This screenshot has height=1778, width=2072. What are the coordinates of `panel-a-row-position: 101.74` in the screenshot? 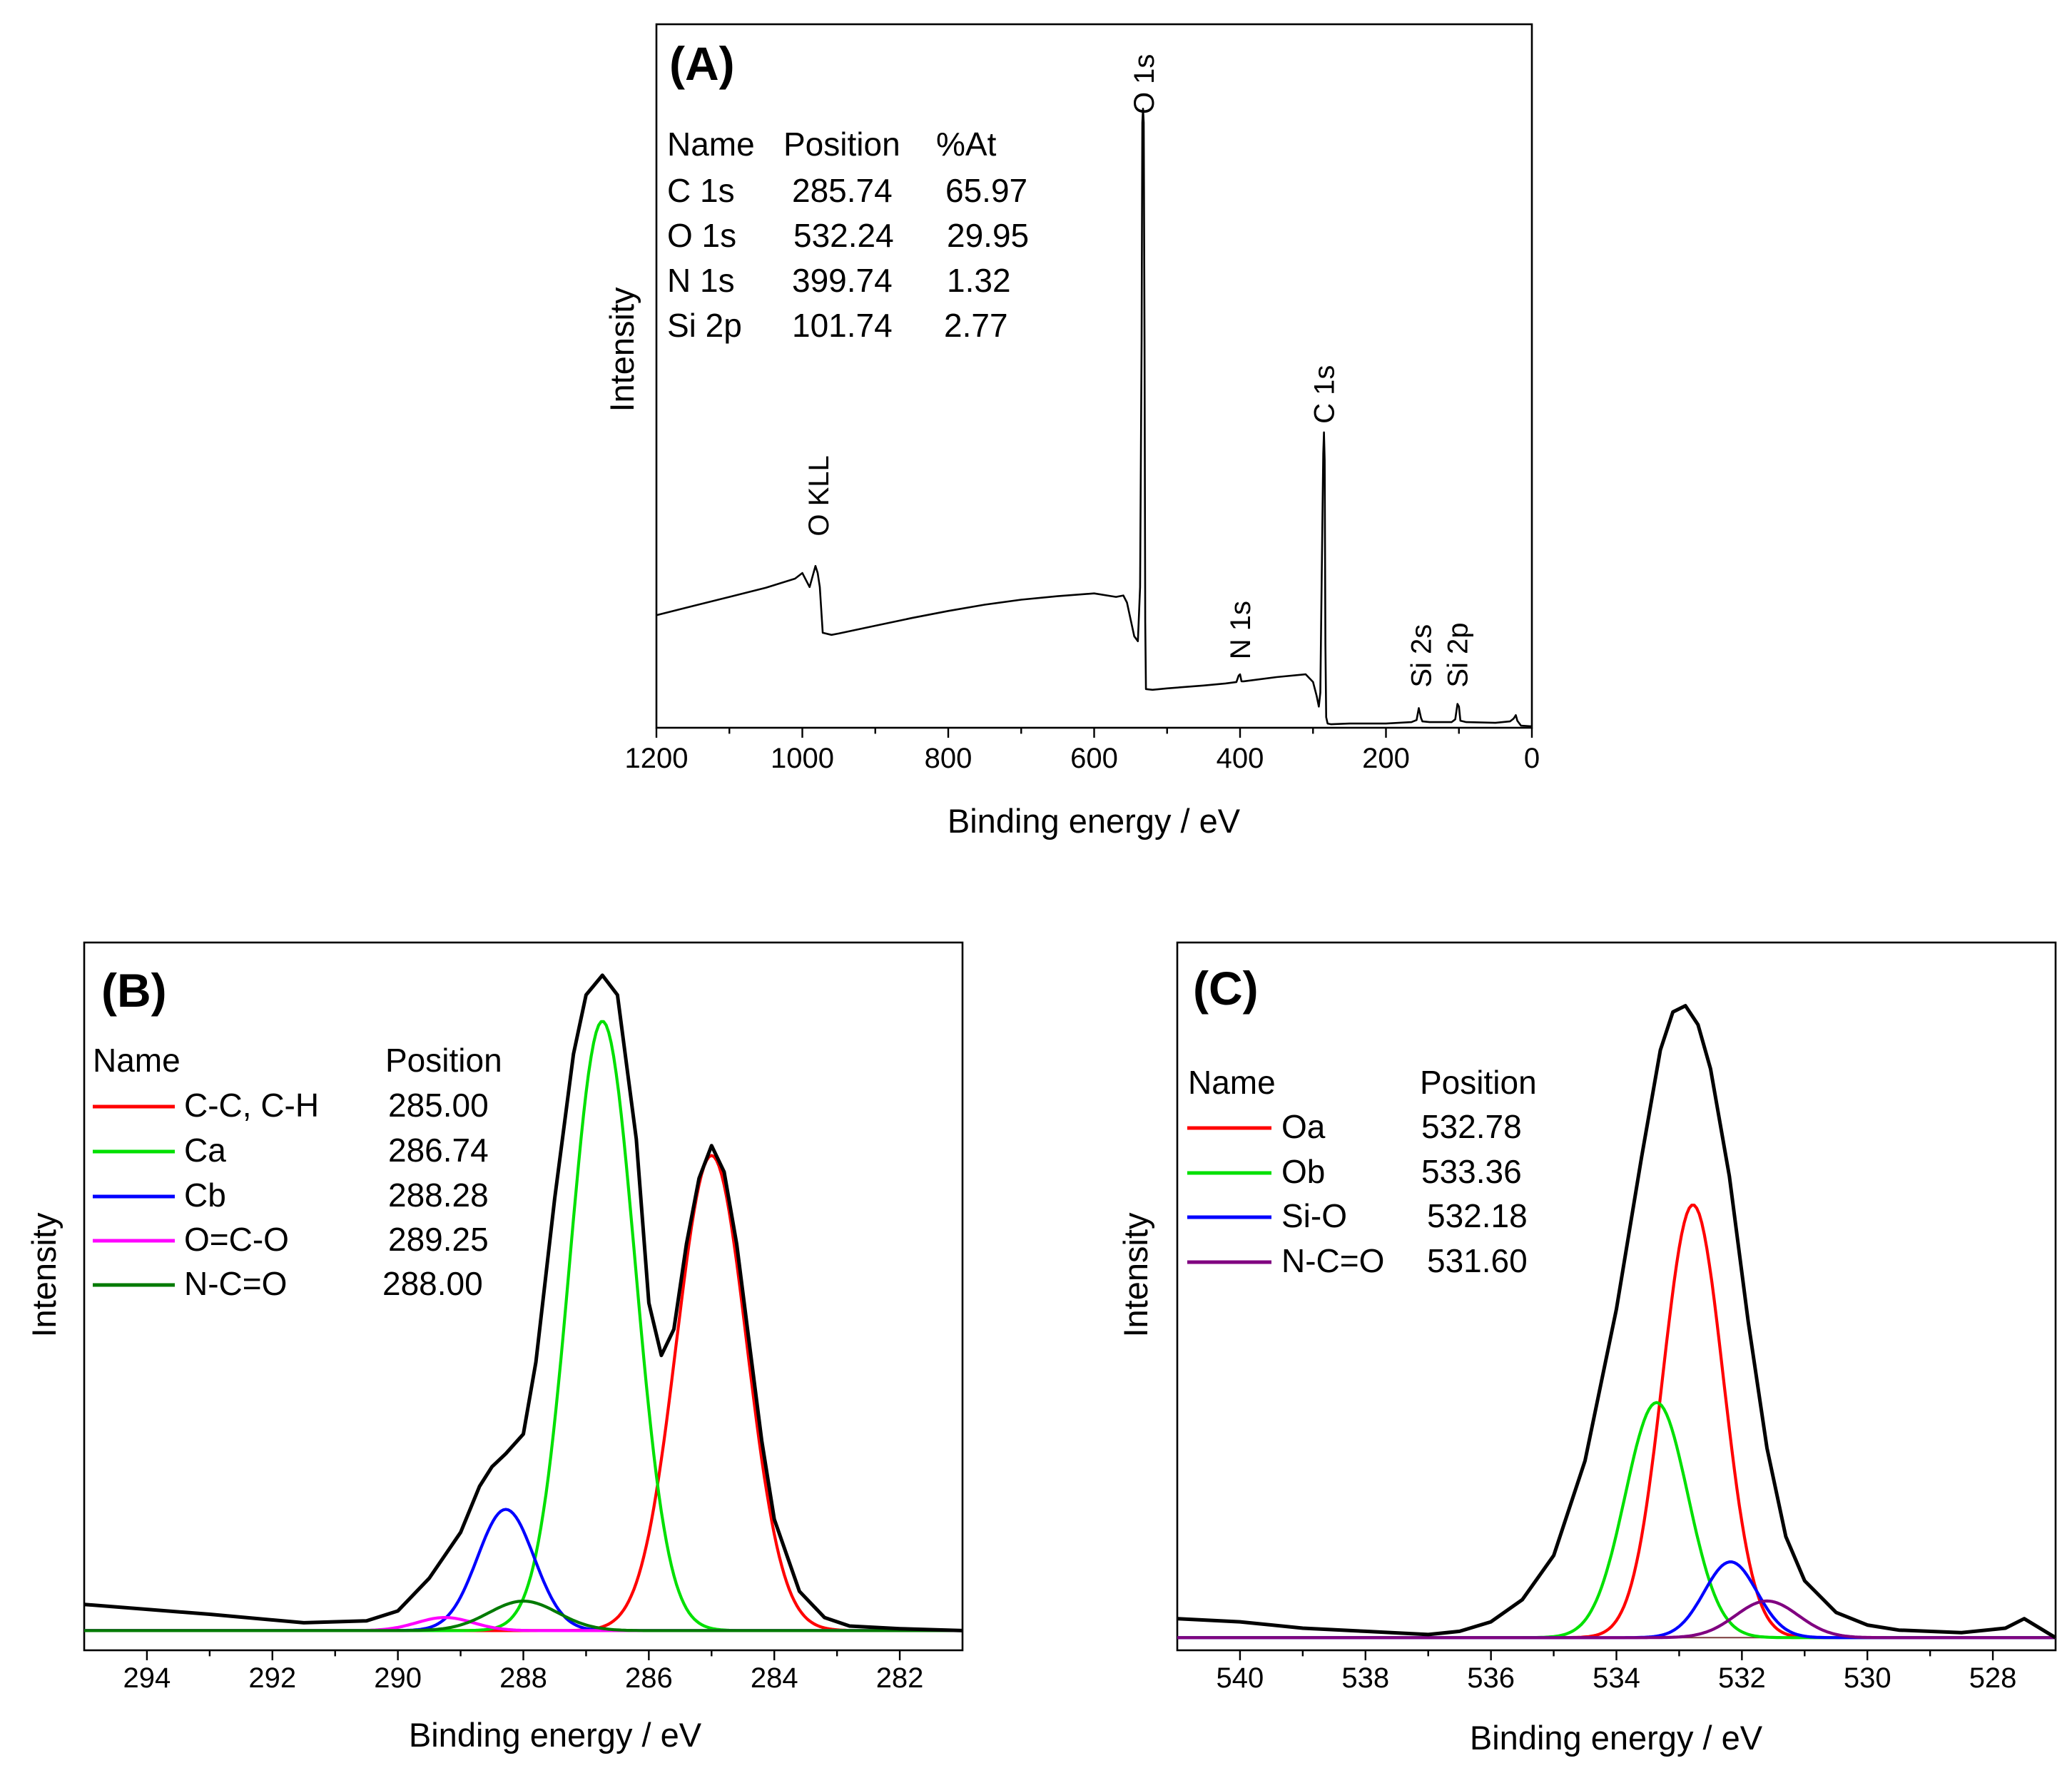 It's located at (843, 325).